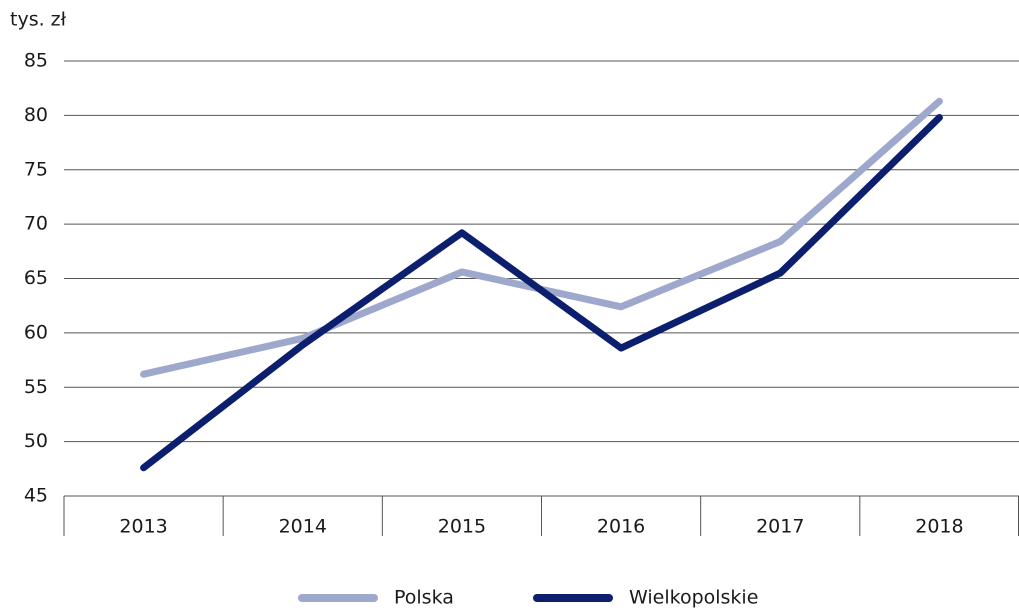 This screenshot has height=610, width=1019. I want to click on x-tick-label: 2018, so click(939, 527).